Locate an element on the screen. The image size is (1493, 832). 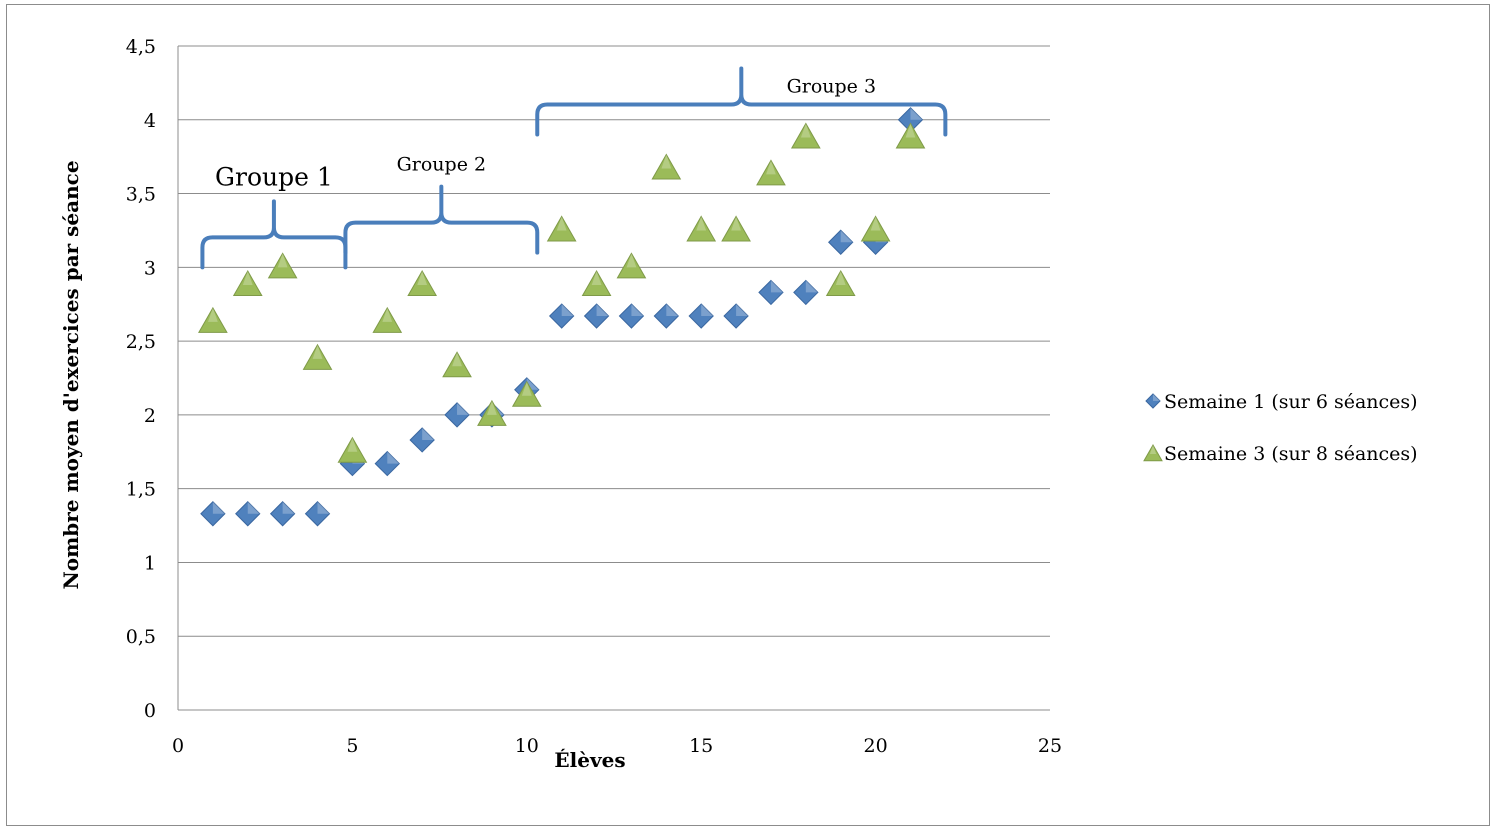
group-label: Groupe 3 is located at coordinates (831, 87).